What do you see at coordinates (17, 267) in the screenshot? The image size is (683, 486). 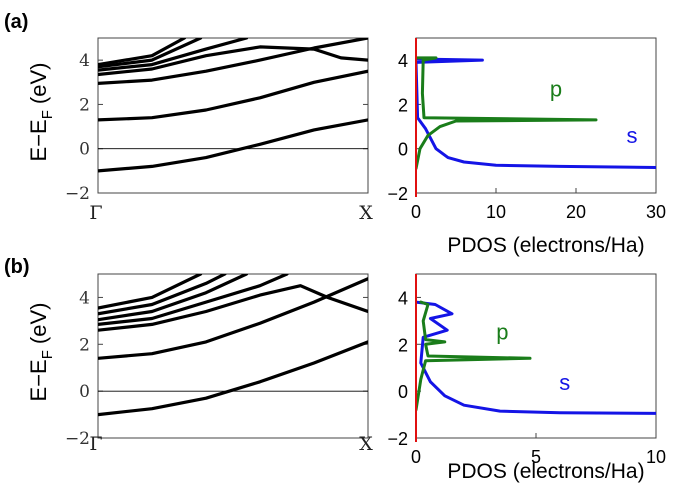 I see `panel-label: (b)` at bounding box center [17, 267].